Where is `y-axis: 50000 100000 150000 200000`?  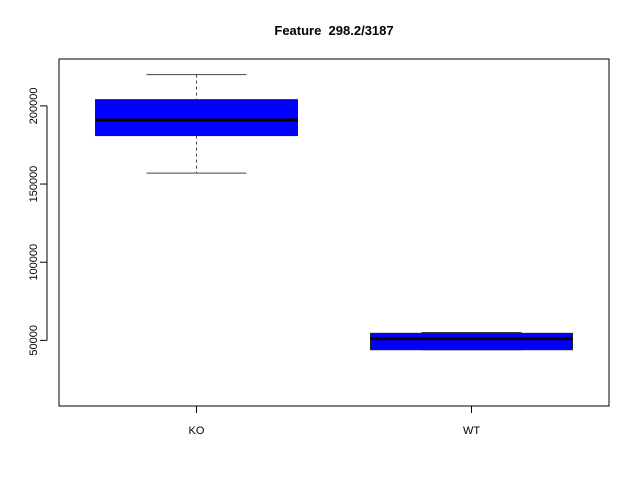
y-axis: 50000 100000 150000 200000 is located at coordinates (38, 222).